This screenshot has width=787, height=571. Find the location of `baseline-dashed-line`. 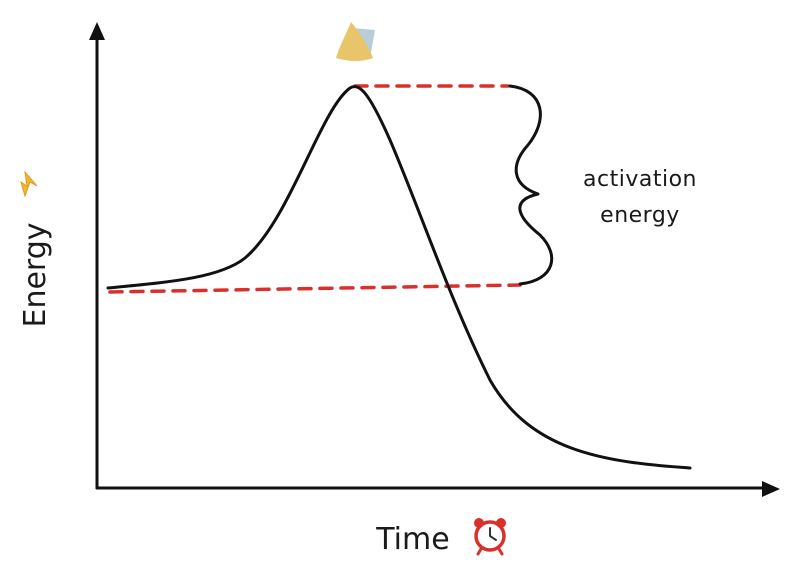

baseline-dashed-line is located at coordinates (315, 288).